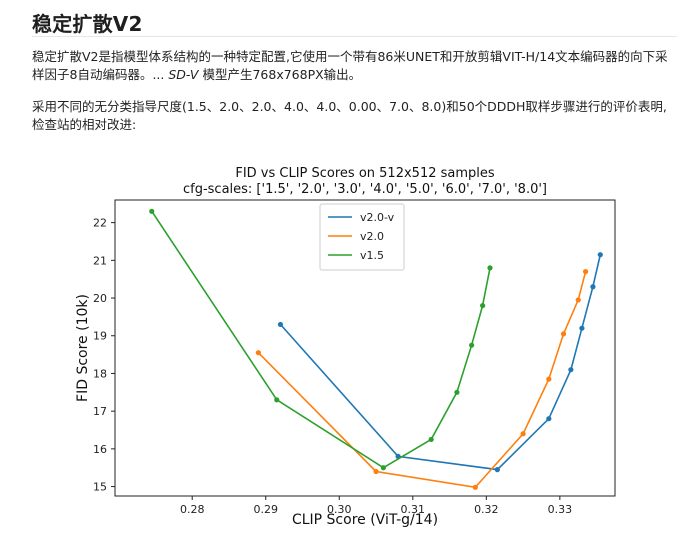 Image resolution: width=685 pixels, height=537 pixels. I want to click on y-tick-label: 22, so click(100, 223).